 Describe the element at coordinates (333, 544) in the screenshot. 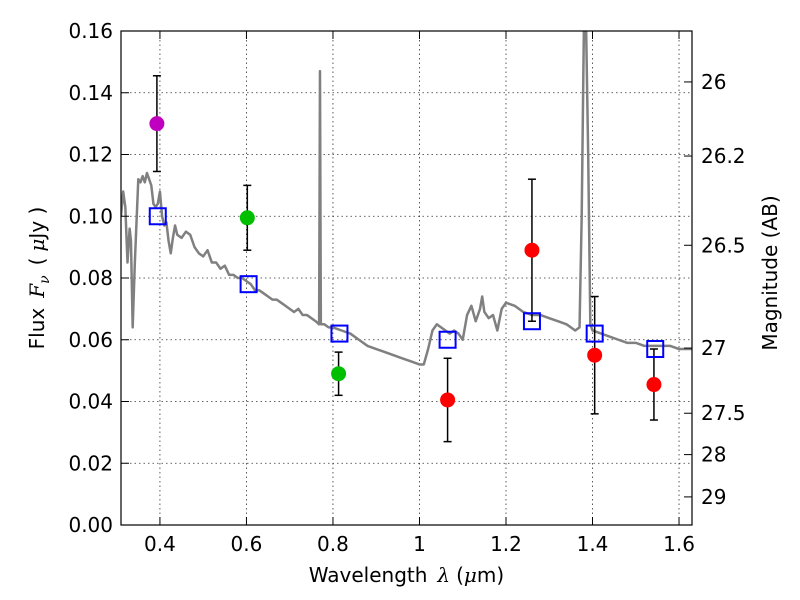

I see `x-tick-label: 0.8` at that location.